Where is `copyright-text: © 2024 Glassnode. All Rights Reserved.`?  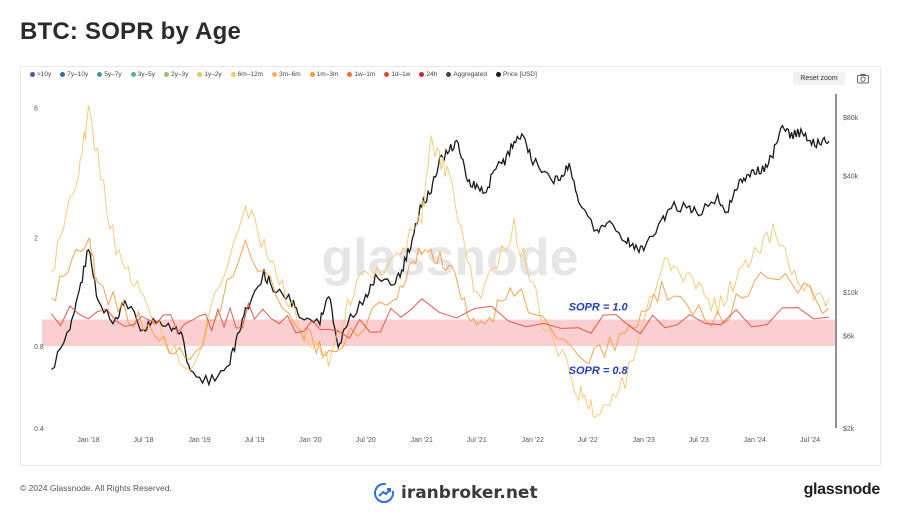 copyright-text: © 2024 Glassnode. All Rights Reserved. is located at coordinates (96, 488).